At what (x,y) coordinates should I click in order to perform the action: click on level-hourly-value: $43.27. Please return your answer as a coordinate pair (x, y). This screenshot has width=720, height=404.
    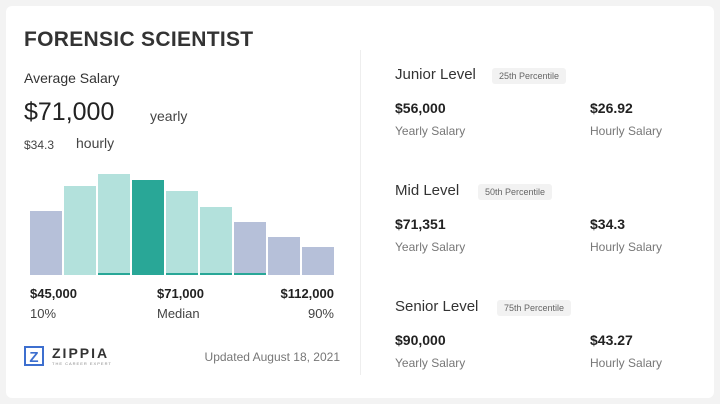
    Looking at the image, I should click on (611, 340).